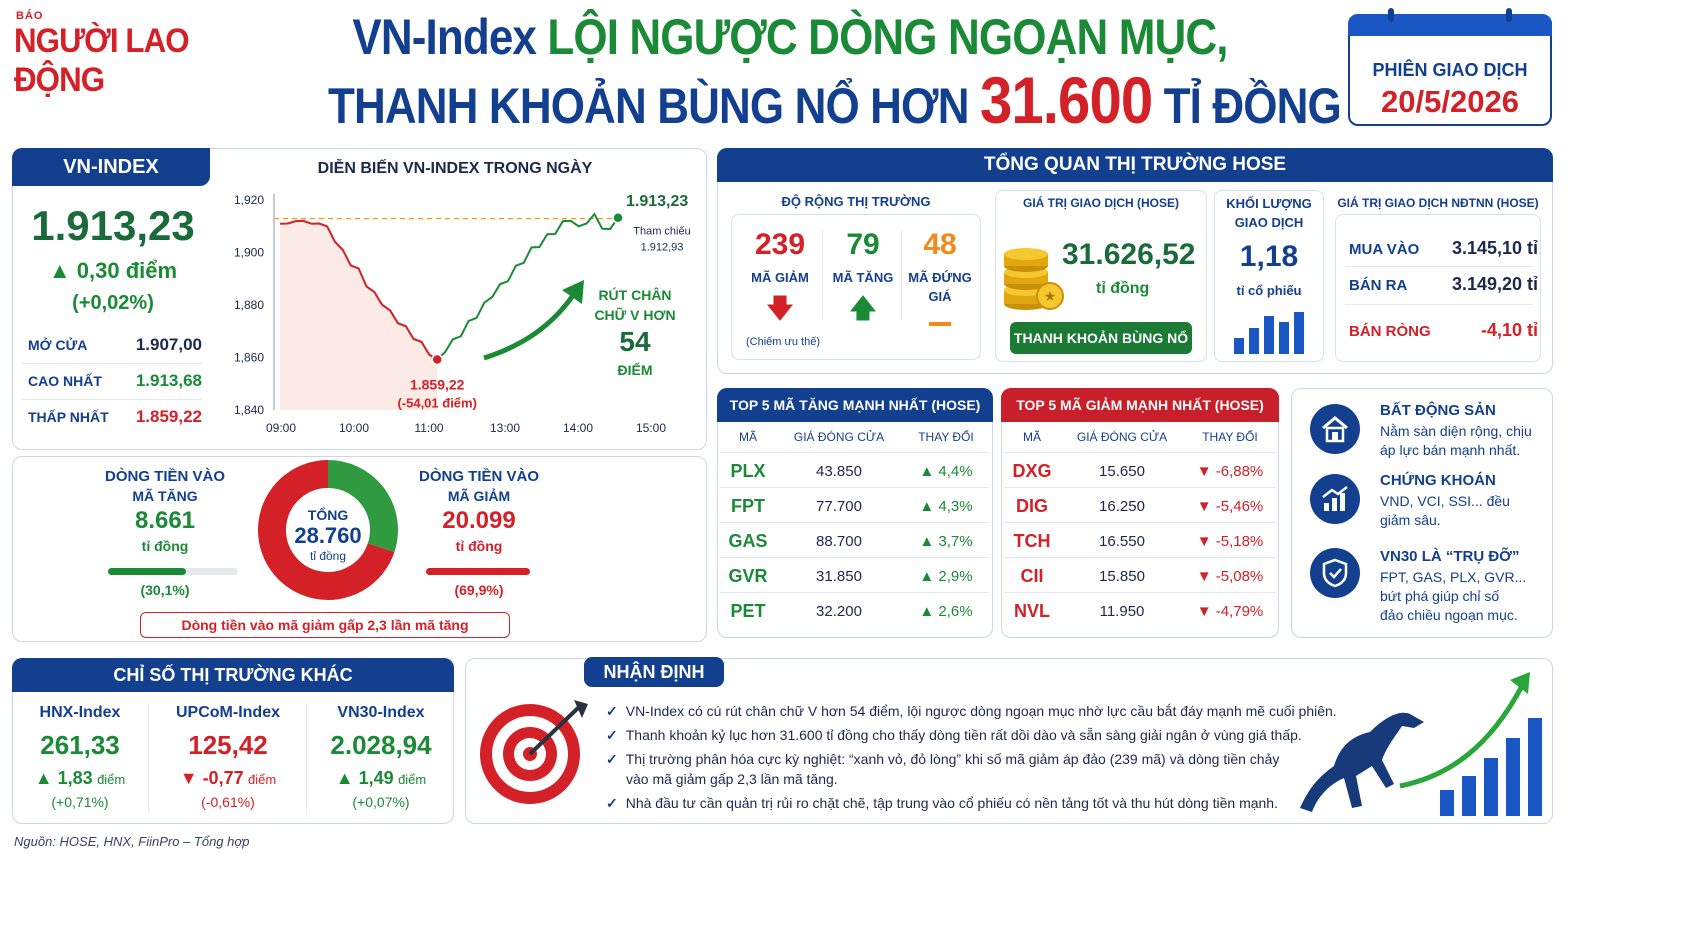 Image resolution: width=1693 pixels, height=929 pixels. What do you see at coordinates (573, 292) in the screenshot?
I see `v-arrow-head` at bounding box center [573, 292].